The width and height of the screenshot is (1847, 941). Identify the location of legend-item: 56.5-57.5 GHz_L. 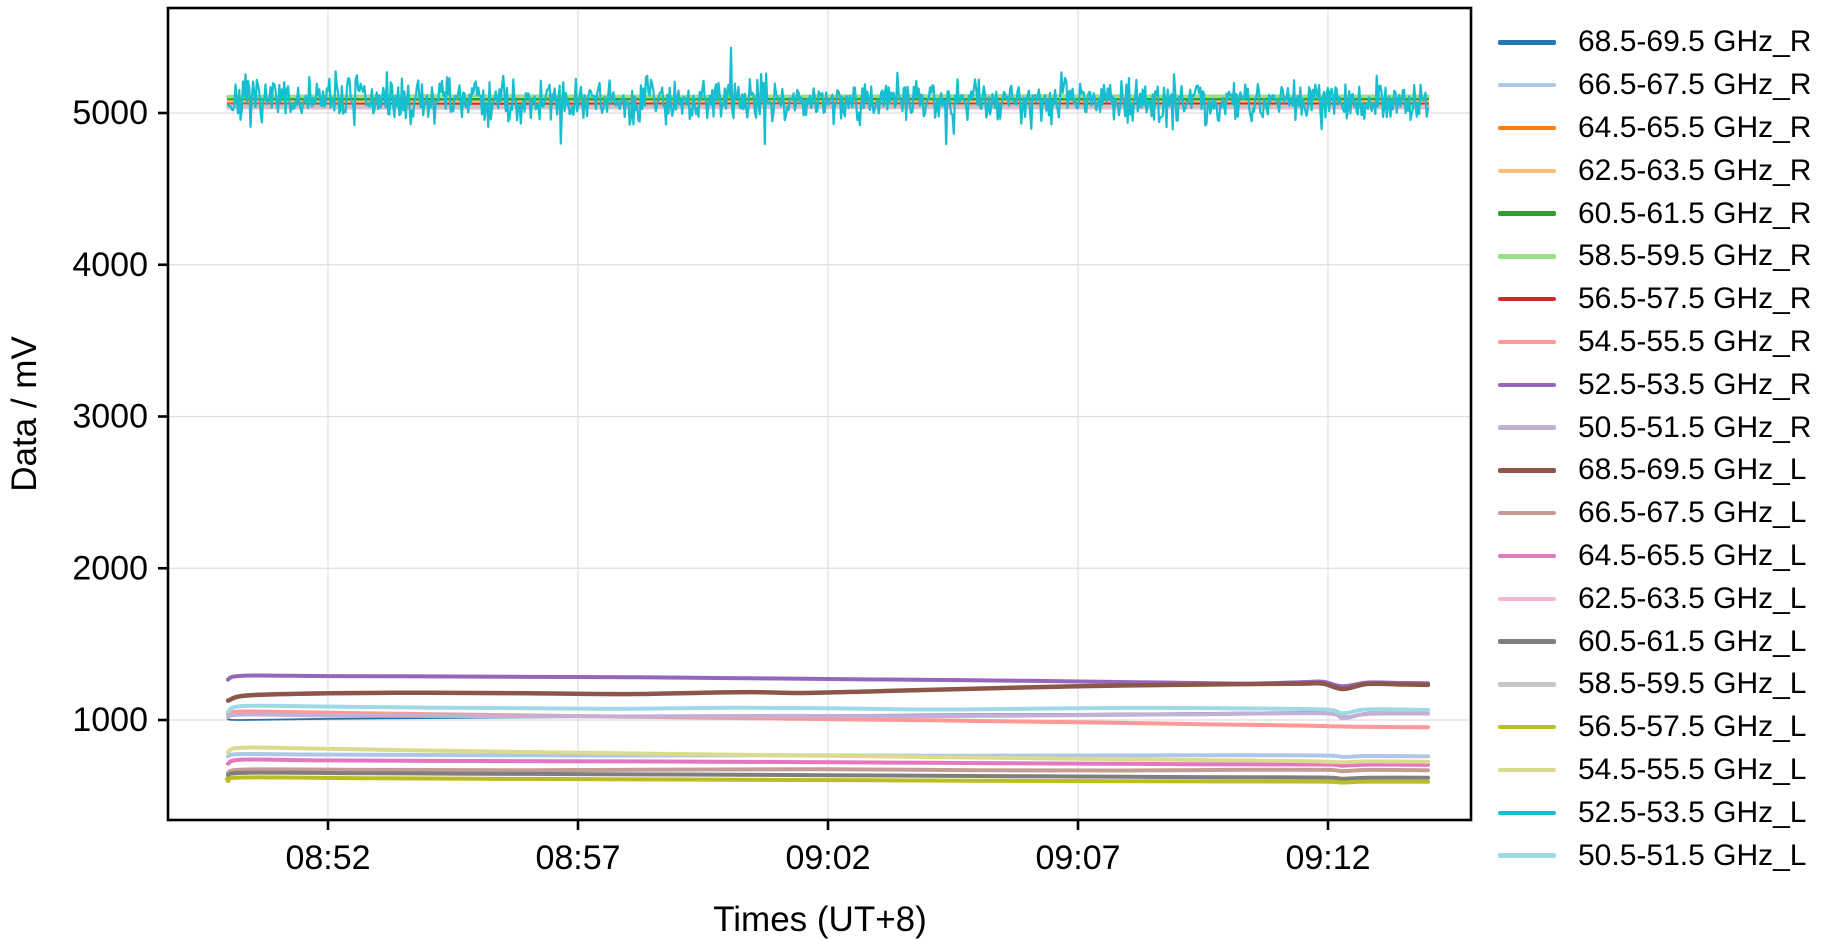
(1654, 727).